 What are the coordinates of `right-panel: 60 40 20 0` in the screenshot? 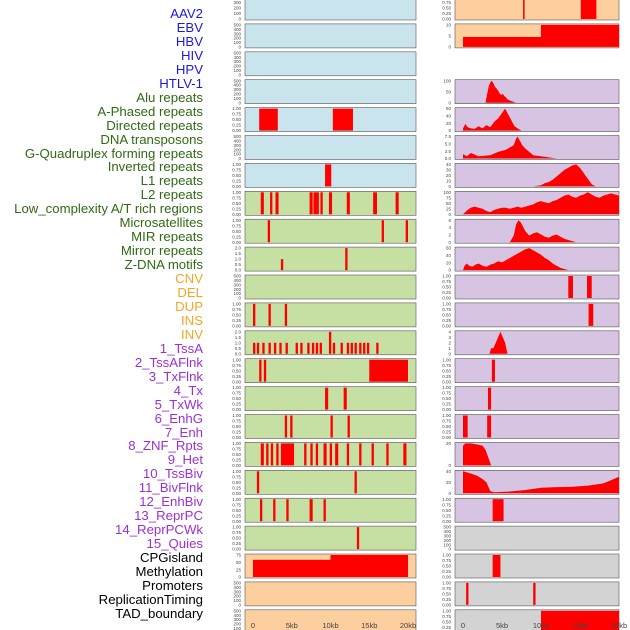 It's located at (533, 259).